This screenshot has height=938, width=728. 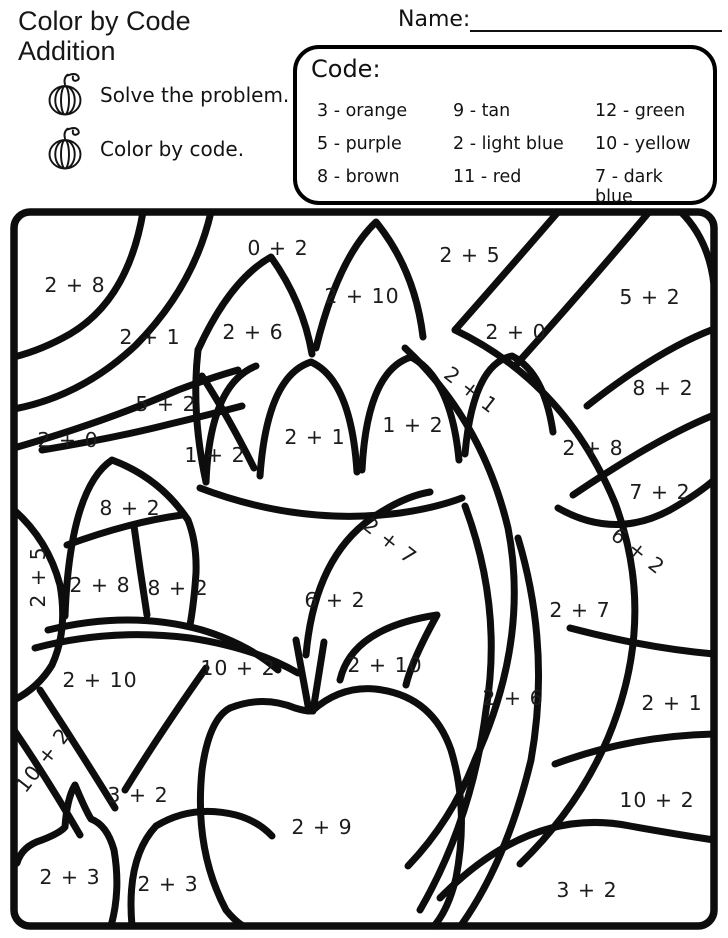 What do you see at coordinates (640, 111) in the screenshot?
I see `code-entry: 12 - green` at bounding box center [640, 111].